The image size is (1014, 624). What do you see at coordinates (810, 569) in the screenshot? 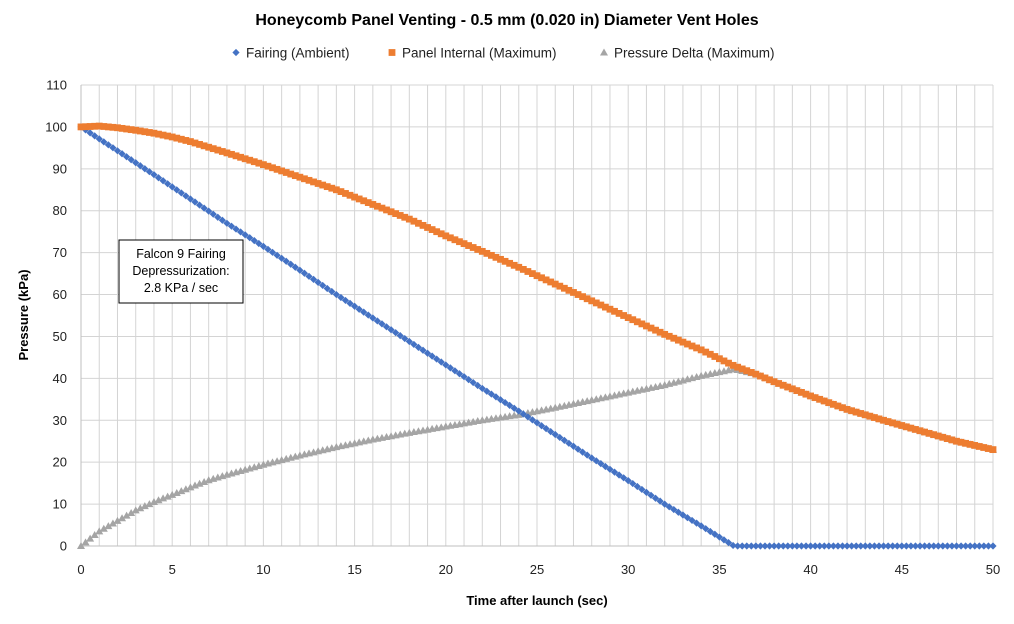
I see `x-tick-label: 40` at bounding box center [810, 569].